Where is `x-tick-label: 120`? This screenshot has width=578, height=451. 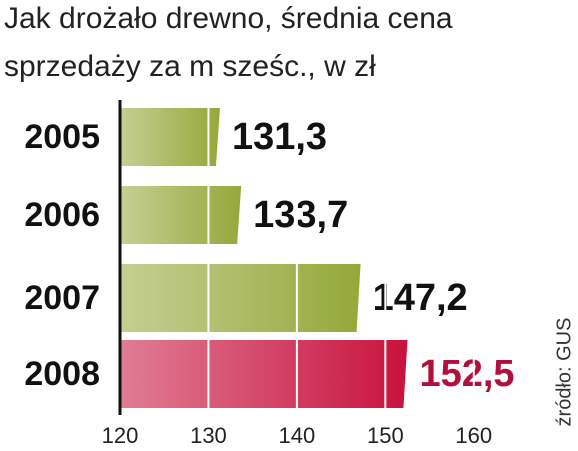 x-tick-label: 120 is located at coordinates (120, 435).